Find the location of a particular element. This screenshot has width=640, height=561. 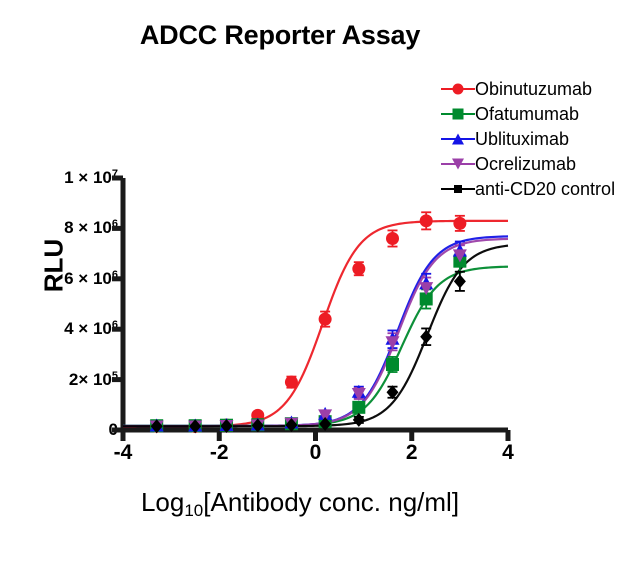

legend-marker-triangle-up-icon is located at coordinates (458, 139).